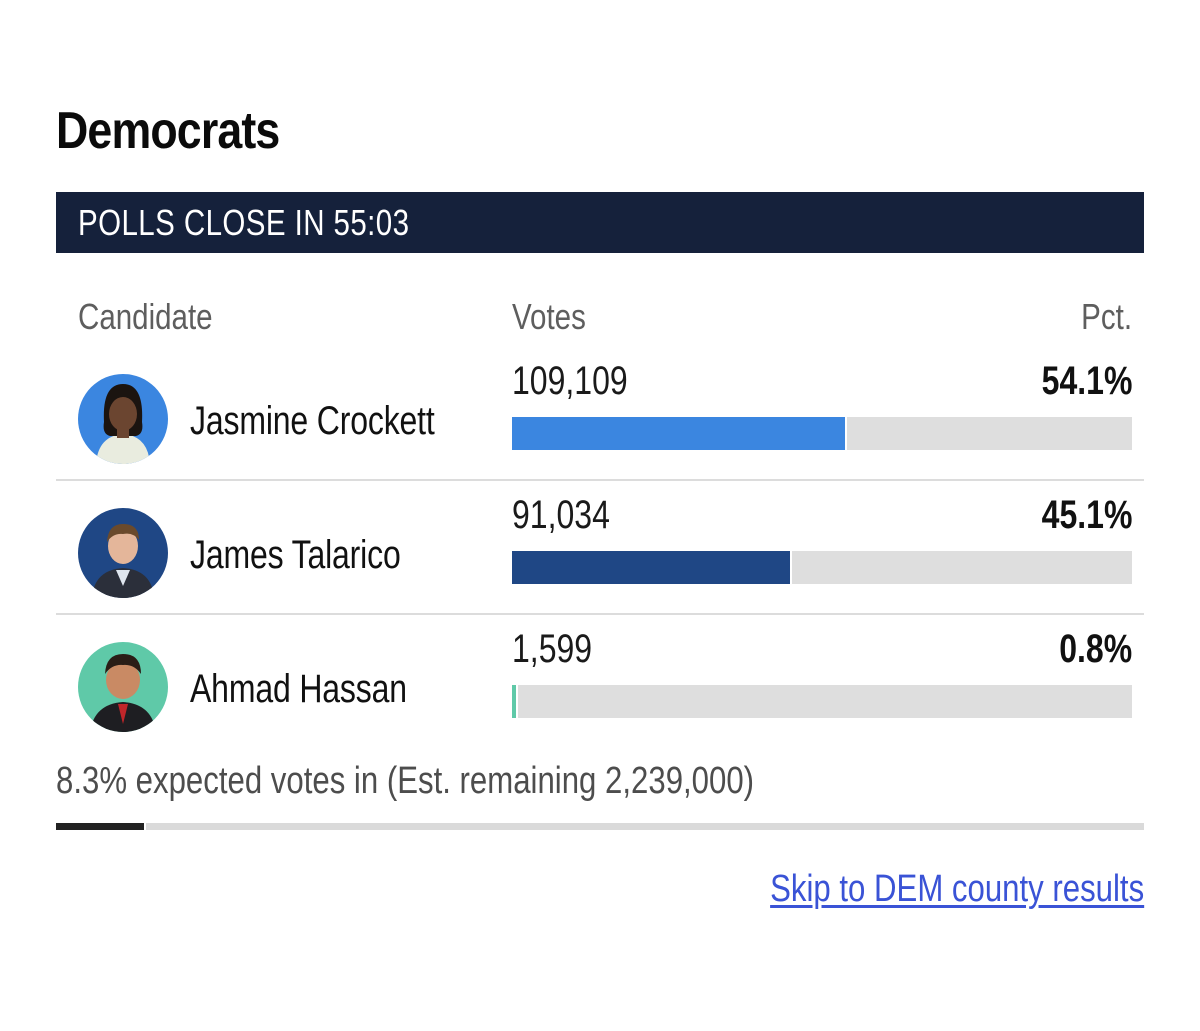  Describe the element at coordinates (295, 555) in the screenshot. I see `candidate-name: James Talarico` at that location.